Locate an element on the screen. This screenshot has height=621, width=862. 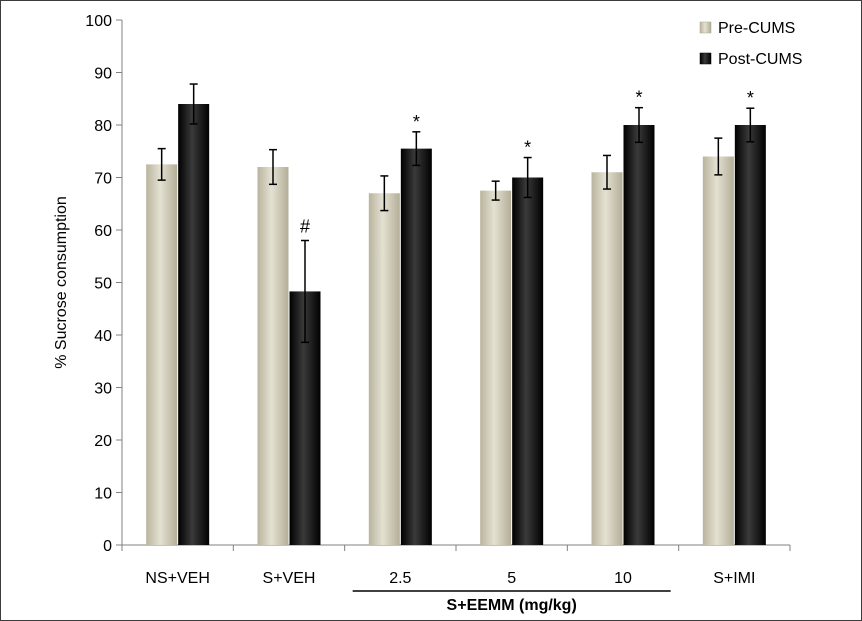
y-tick-label: 0 is located at coordinates (107, 546).